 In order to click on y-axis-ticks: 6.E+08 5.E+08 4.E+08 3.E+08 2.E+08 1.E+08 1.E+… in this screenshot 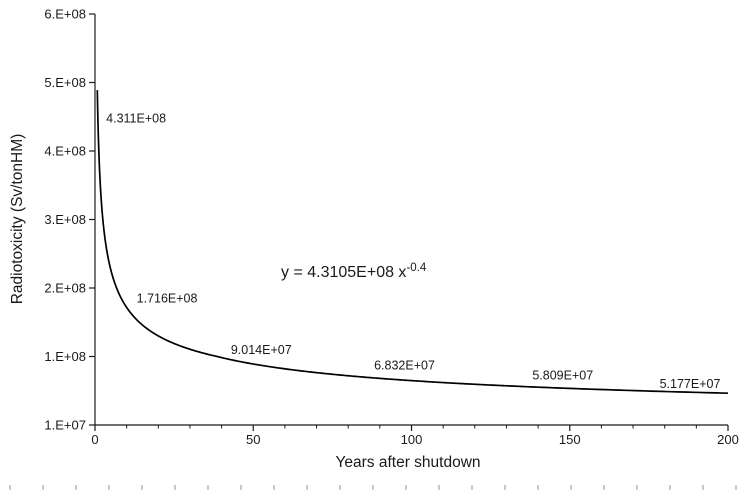, I will do `click(69, 220)`.